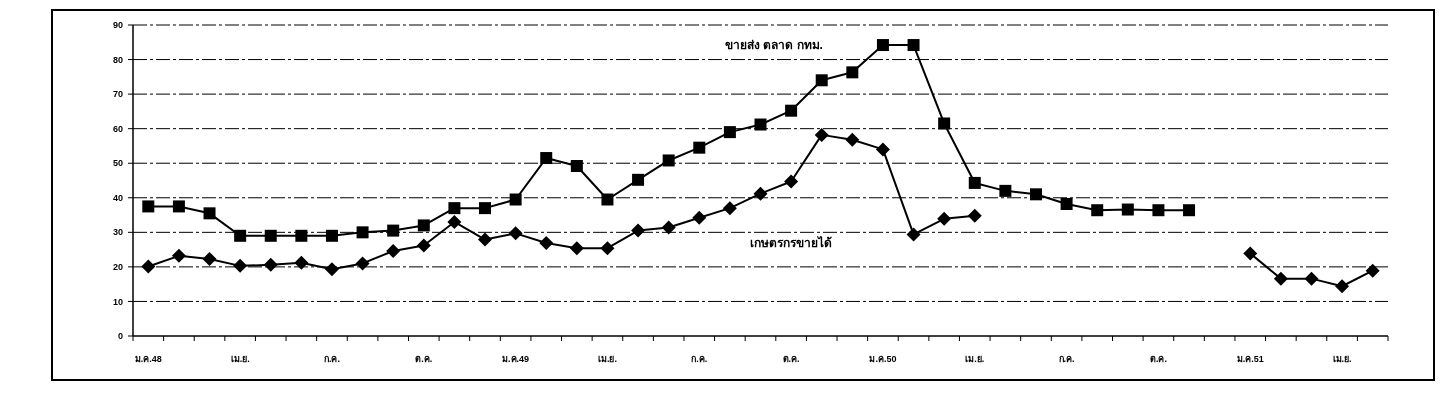  Describe the element at coordinates (1250, 359) in the screenshot. I see `x-tick-label: ม.ค.51` at that location.